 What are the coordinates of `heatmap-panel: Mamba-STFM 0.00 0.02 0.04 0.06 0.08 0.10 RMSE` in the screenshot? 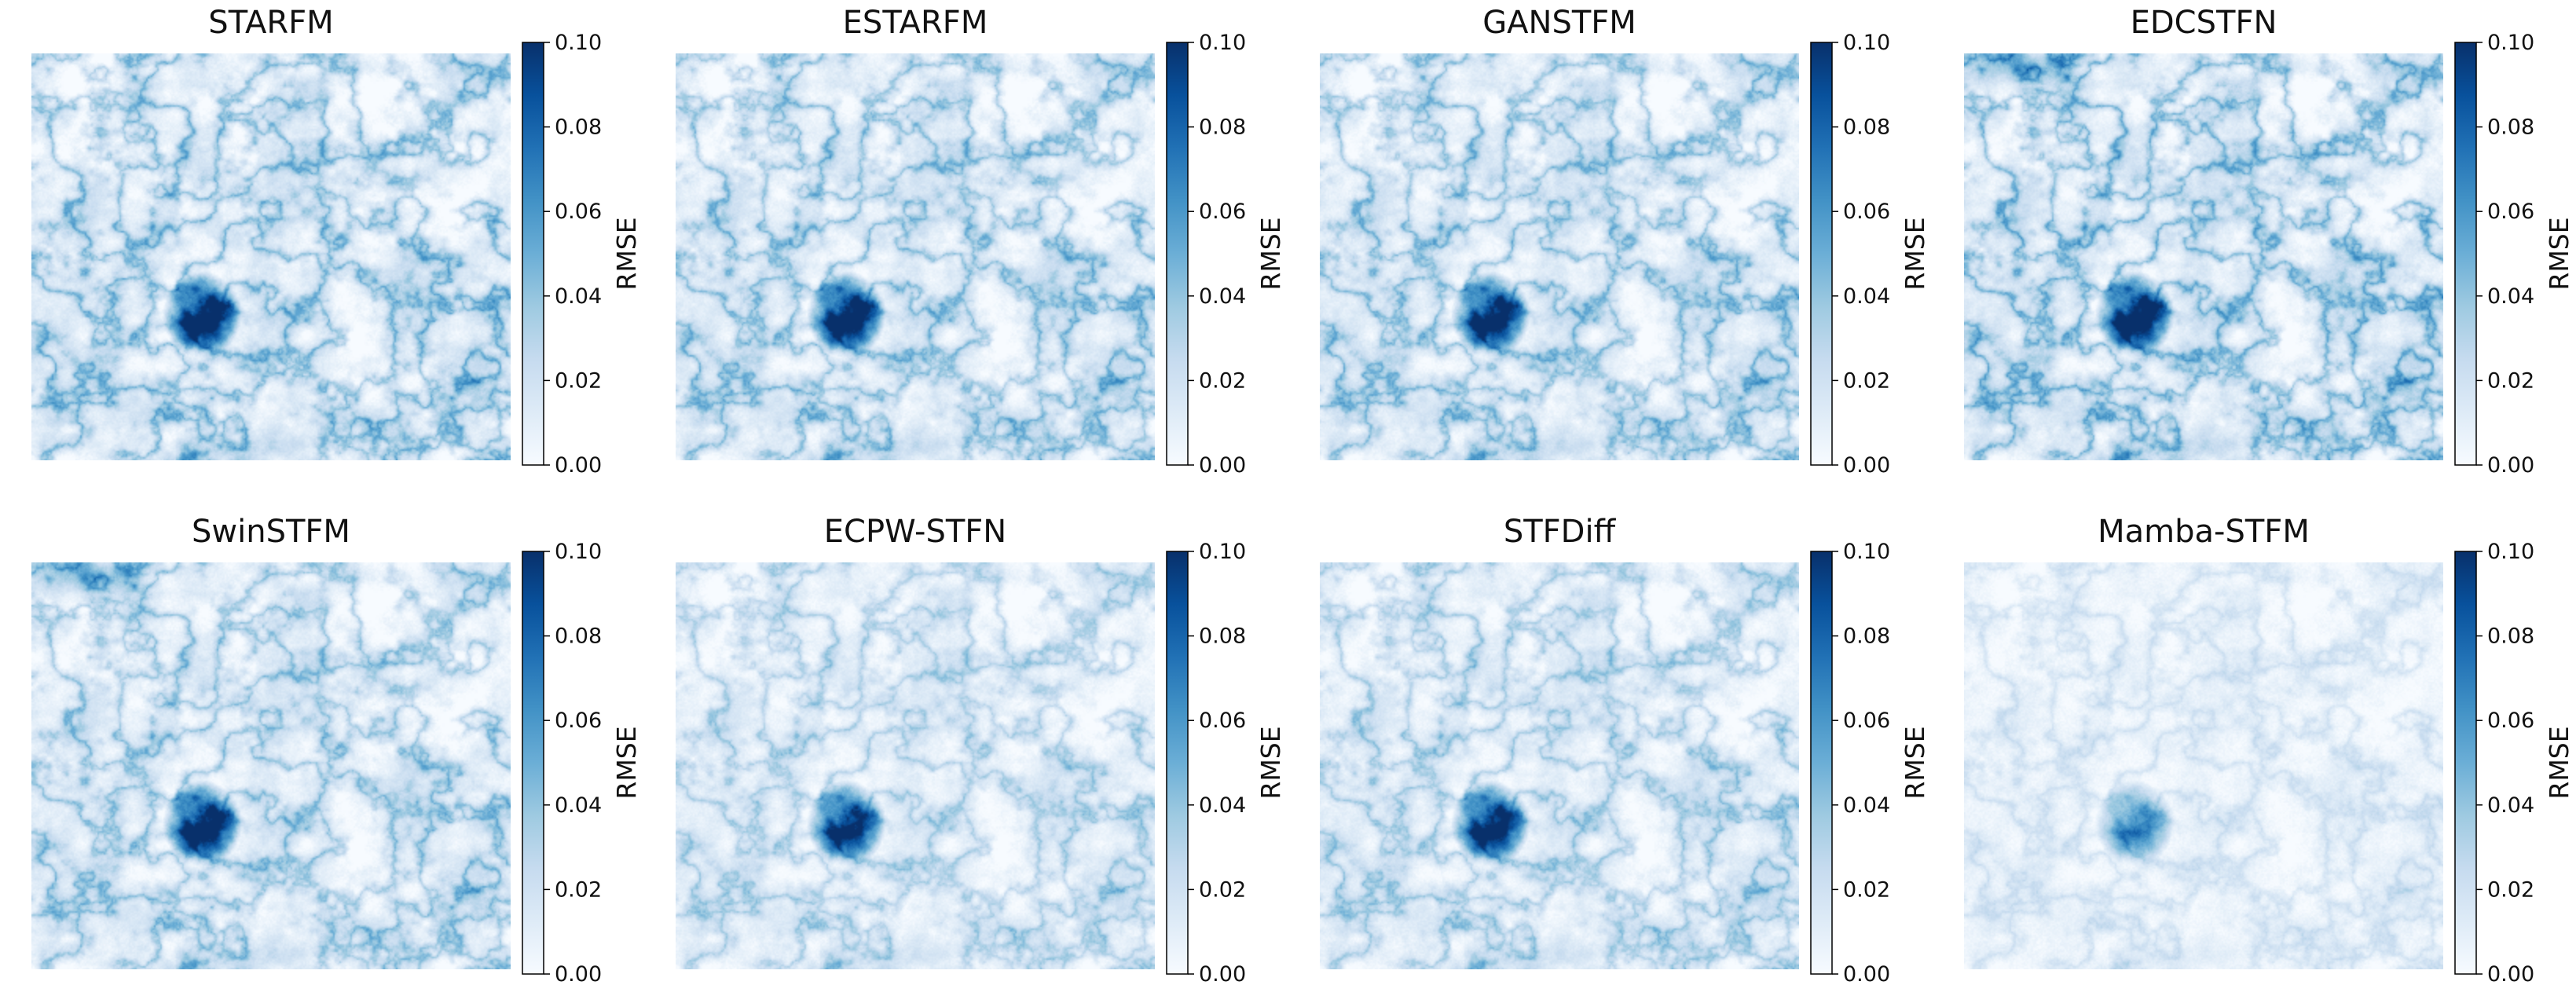 It's located at (2269, 750).